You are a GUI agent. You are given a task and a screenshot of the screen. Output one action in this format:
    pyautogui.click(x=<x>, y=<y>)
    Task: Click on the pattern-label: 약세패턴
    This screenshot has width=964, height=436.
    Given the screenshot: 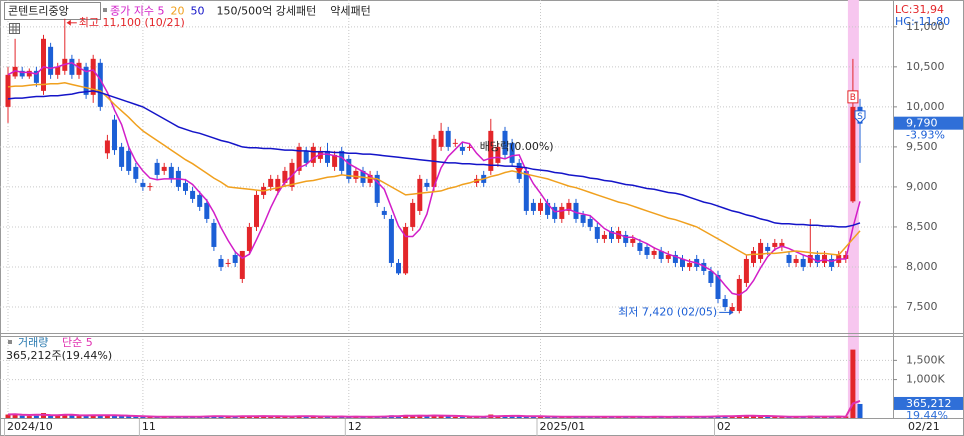 What is the action you would take?
    pyautogui.click(x=350, y=11)
    